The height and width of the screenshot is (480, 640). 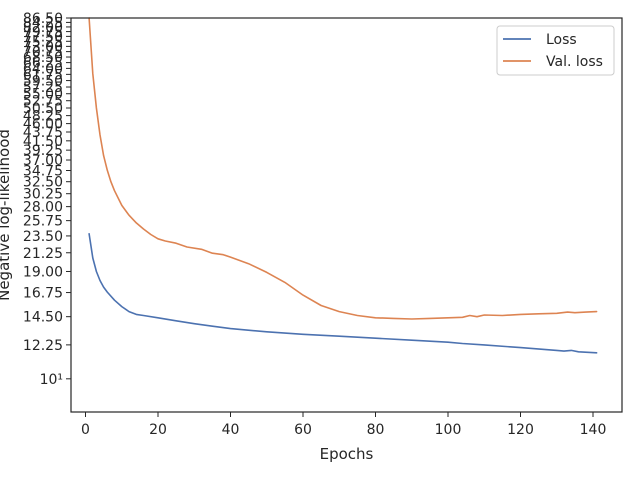 What do you see at coordinates (43, 151) in the screenshot?
I see `y-tick-label: 39.25` at bounding box center [43, 151].